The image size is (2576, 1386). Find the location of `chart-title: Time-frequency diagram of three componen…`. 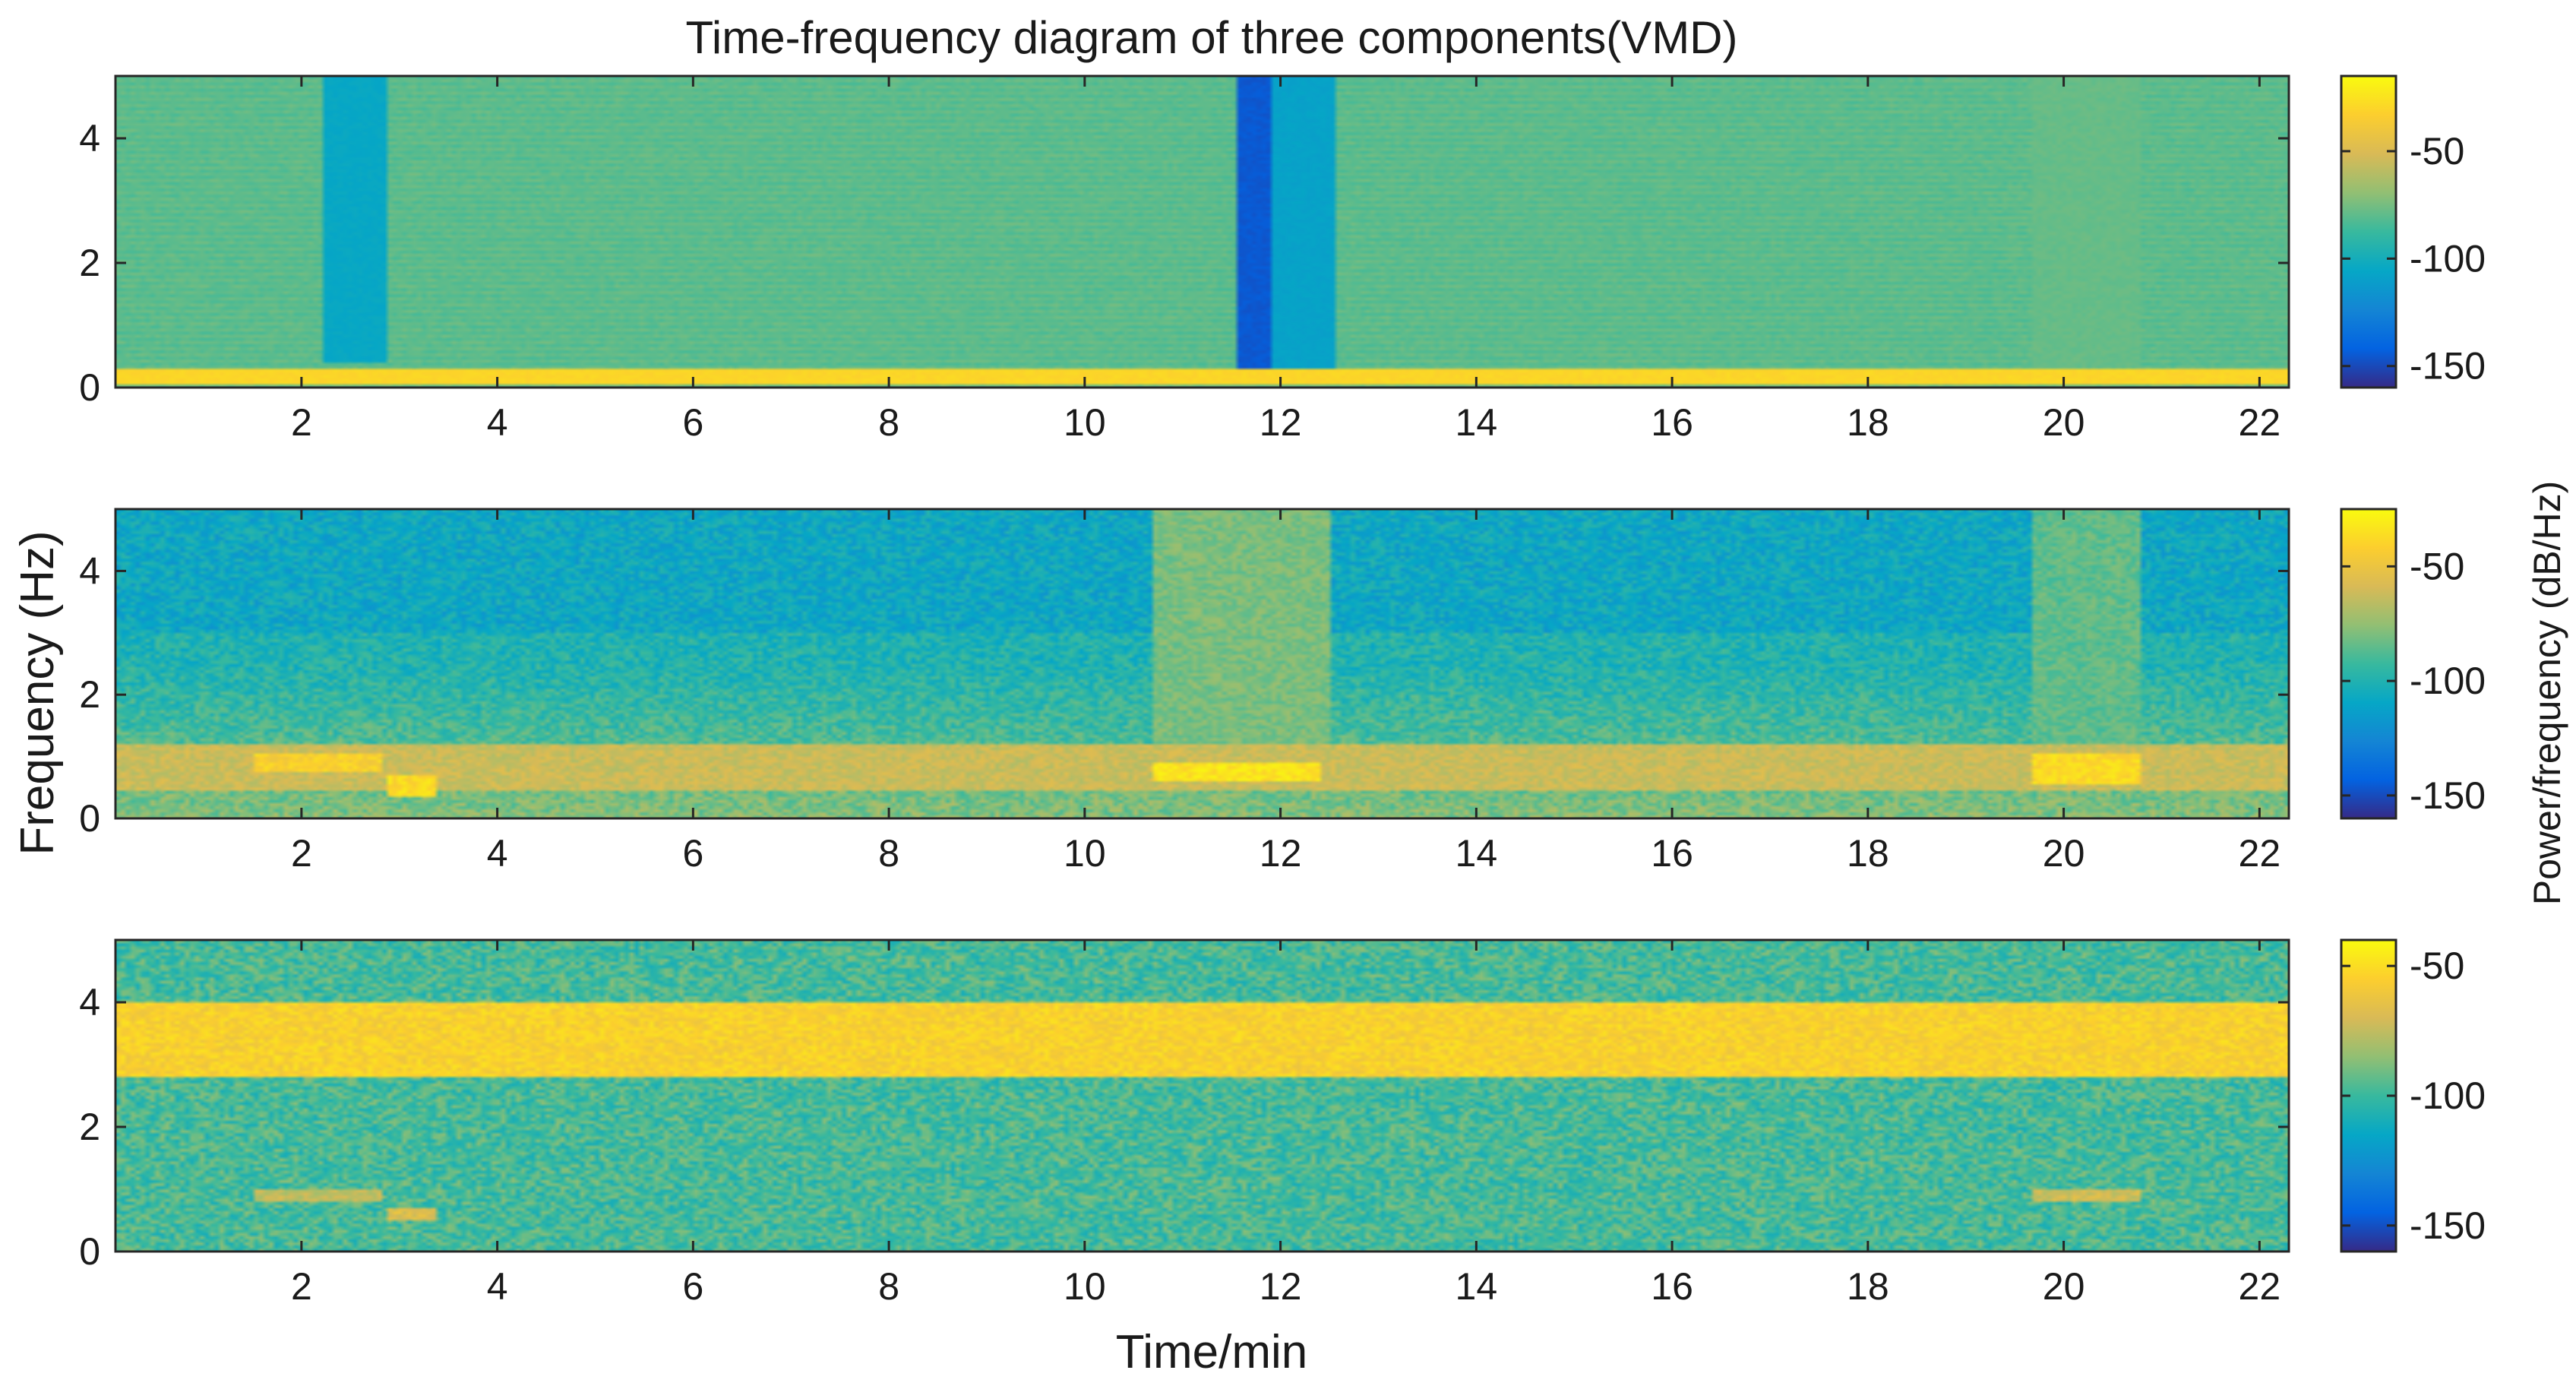

chart-title: Time-frequency diagram of three componen… is located at coordinates (1212, 37).